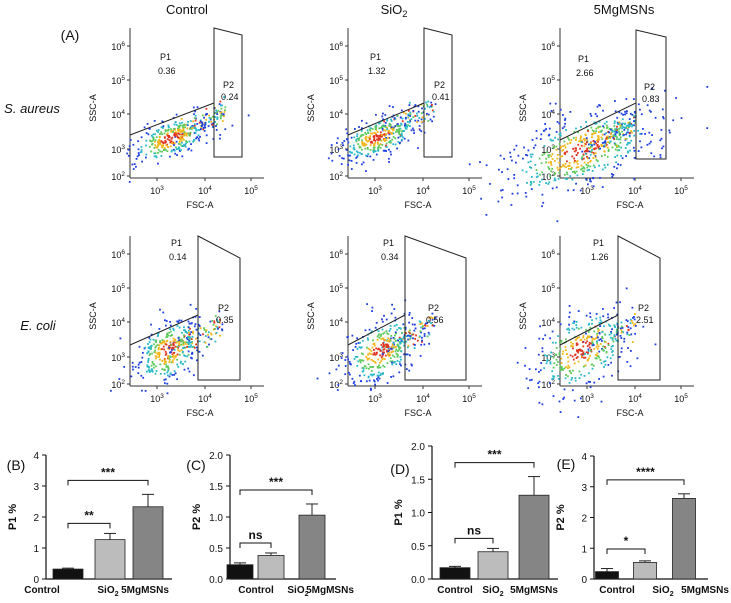 This screenshot has width=731, height=603. What do you see at coordinates (548, 288) in the screenshot?
I see `y-tick-label: 10⁵` at bounding box center [548, 288].